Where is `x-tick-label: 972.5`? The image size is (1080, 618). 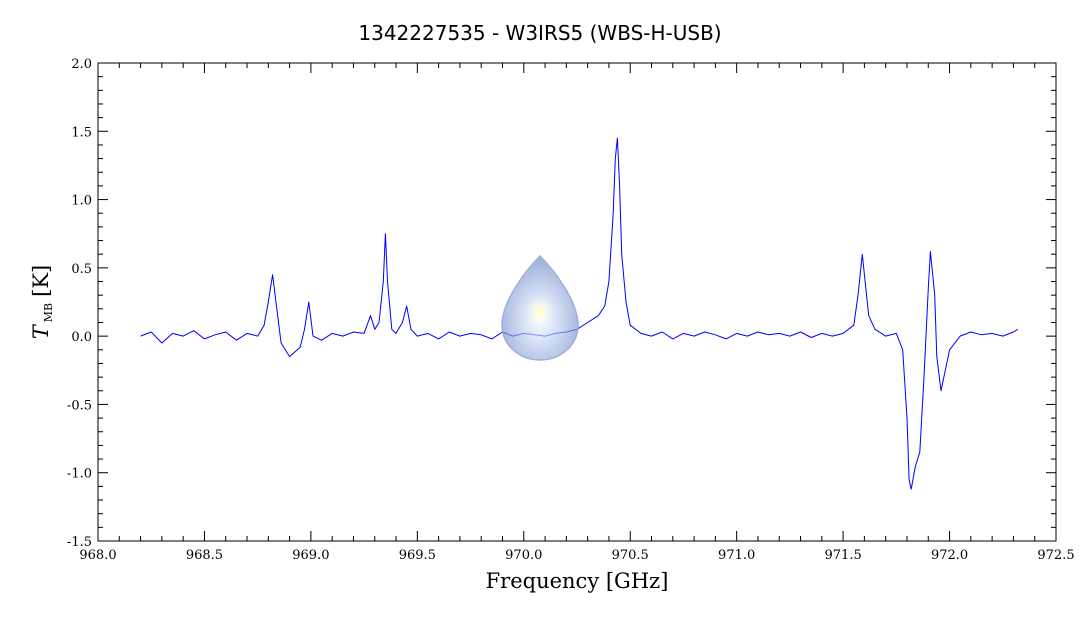
x-tick-label: 972.5 is located at coordinates (1055, 555).